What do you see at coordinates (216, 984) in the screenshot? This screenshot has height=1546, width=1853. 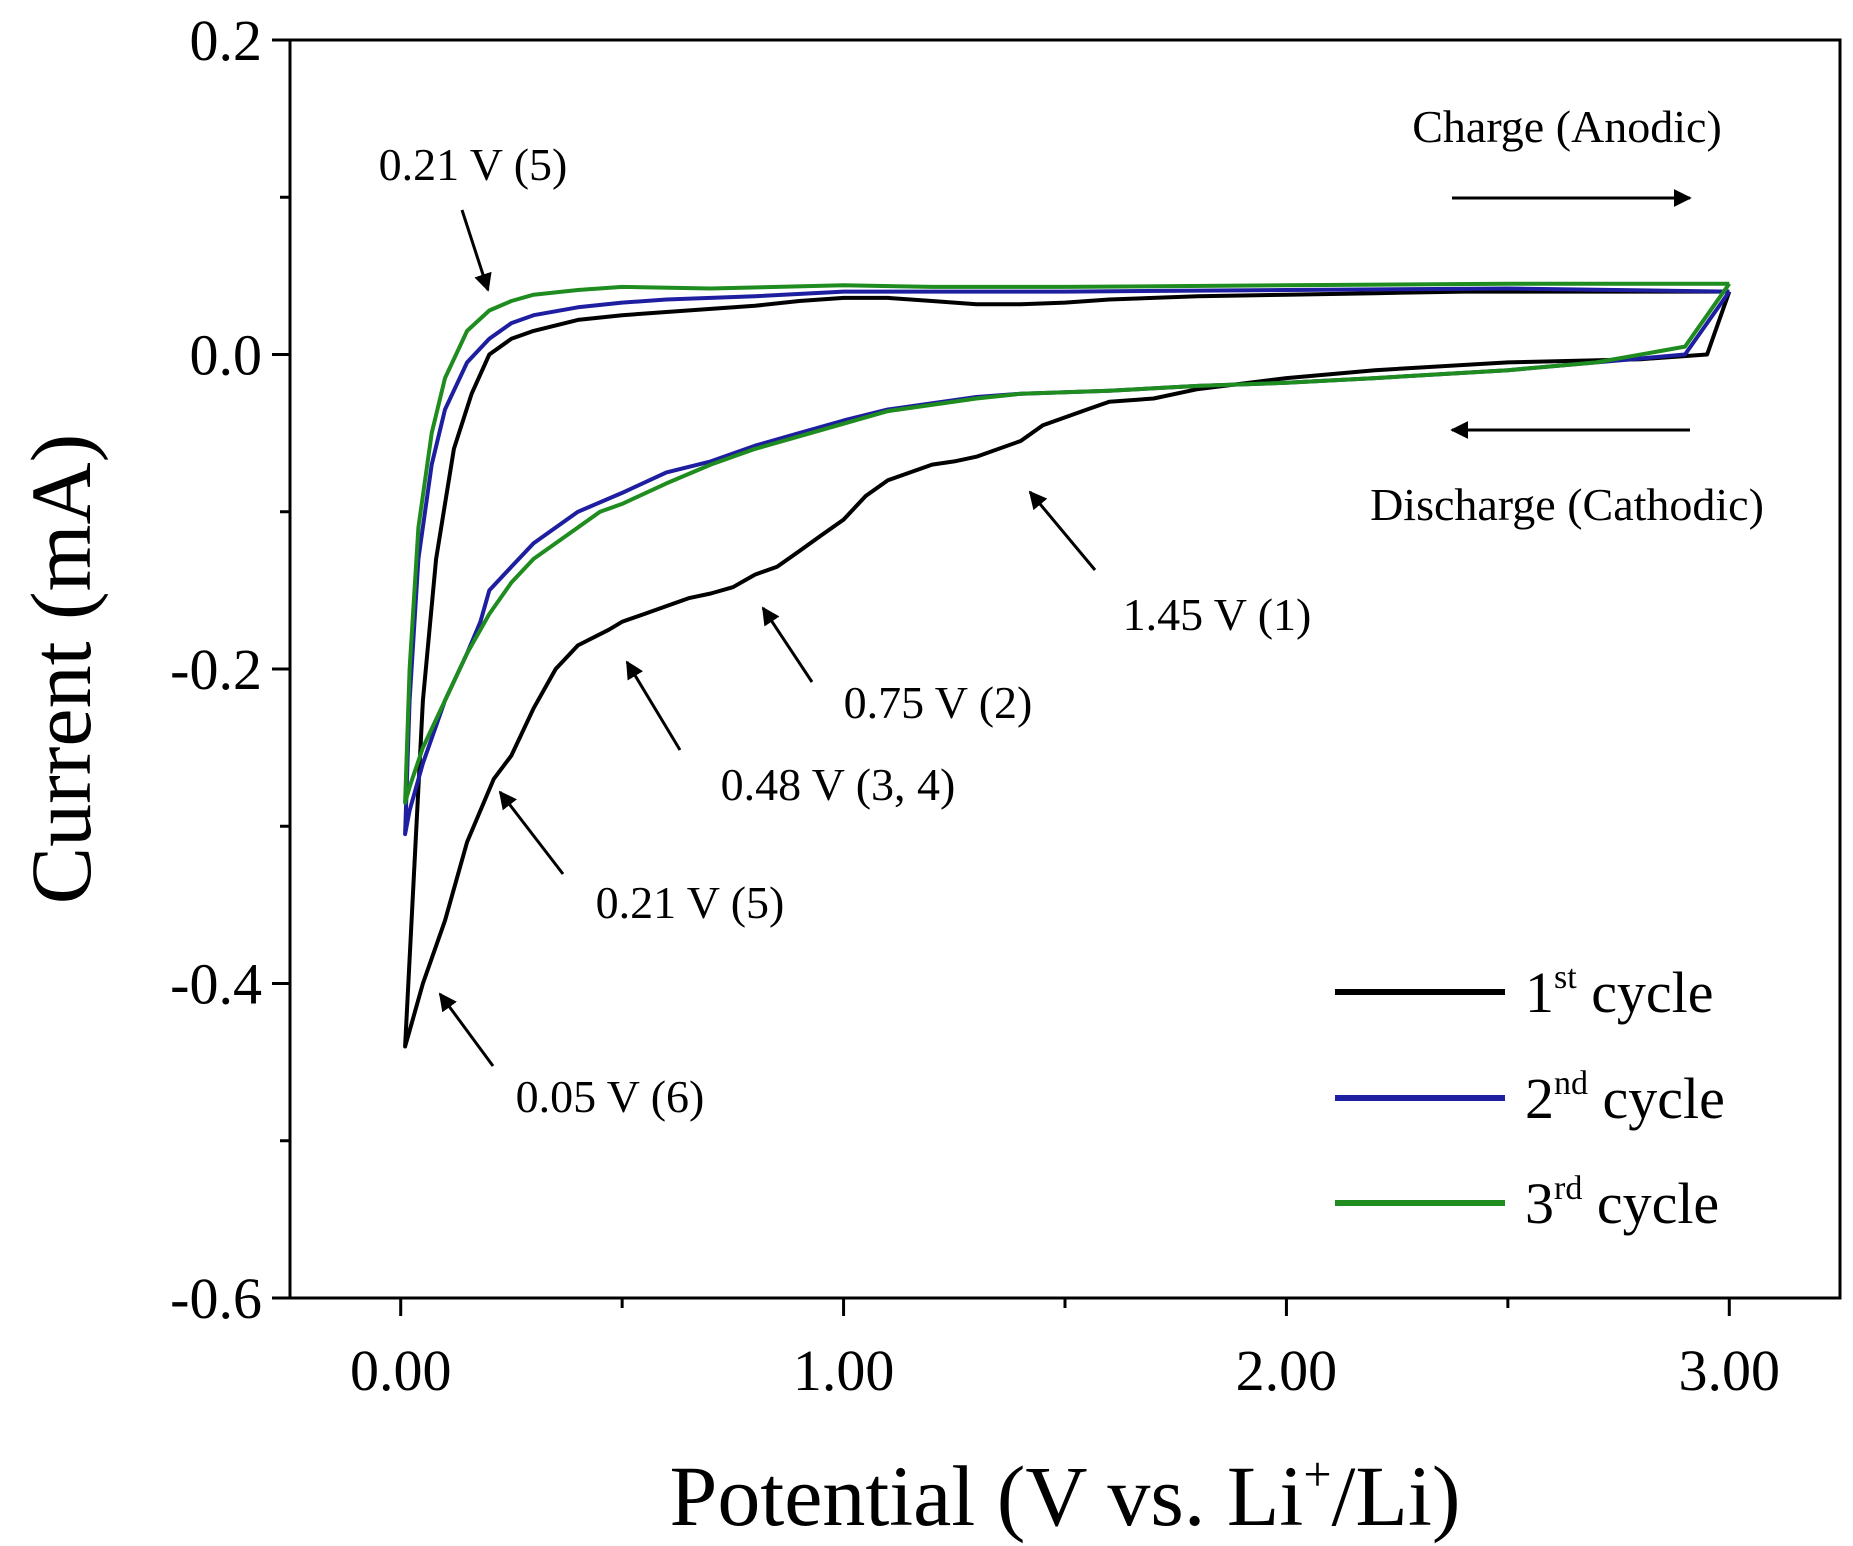 I see `y-tick-label-3: -0.4` at bounding box center [216, 984].